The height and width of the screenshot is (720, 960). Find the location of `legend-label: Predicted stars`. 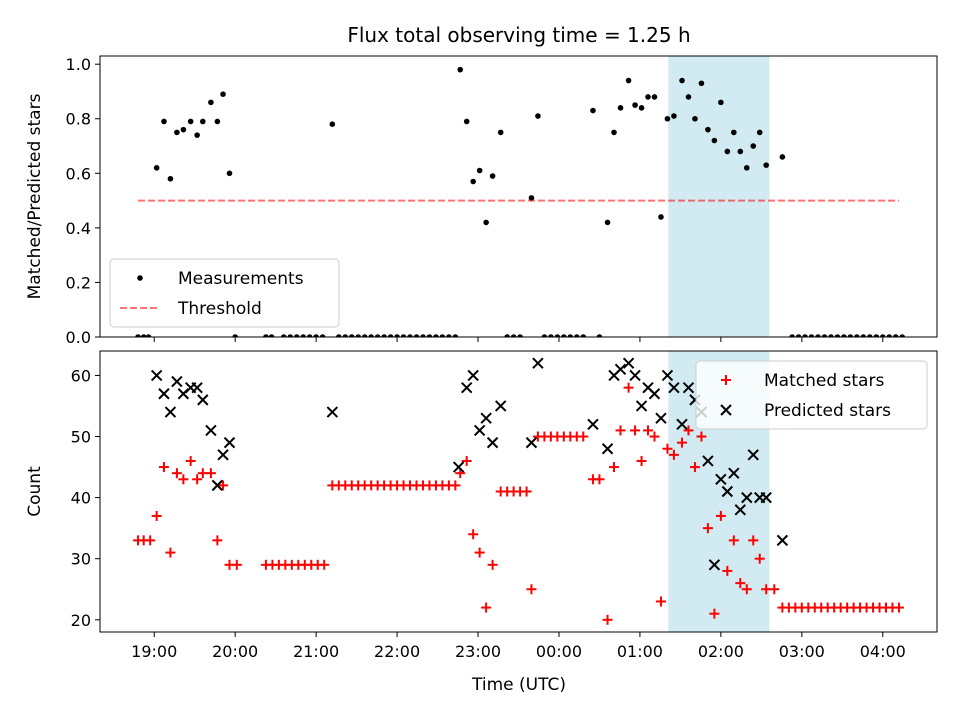

legend-label: Predicted stars is located at coordinates (827, 411).